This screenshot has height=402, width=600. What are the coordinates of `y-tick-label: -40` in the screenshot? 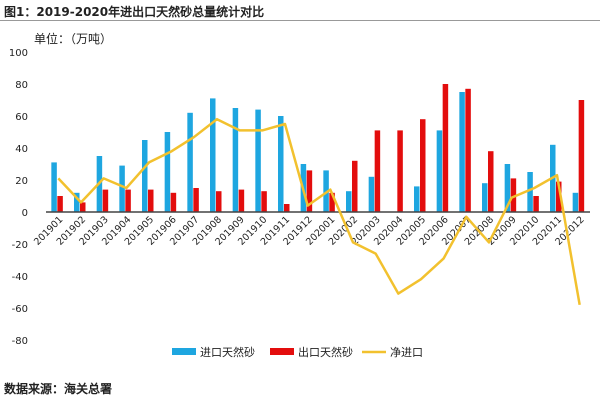 It's located at (20, 277).